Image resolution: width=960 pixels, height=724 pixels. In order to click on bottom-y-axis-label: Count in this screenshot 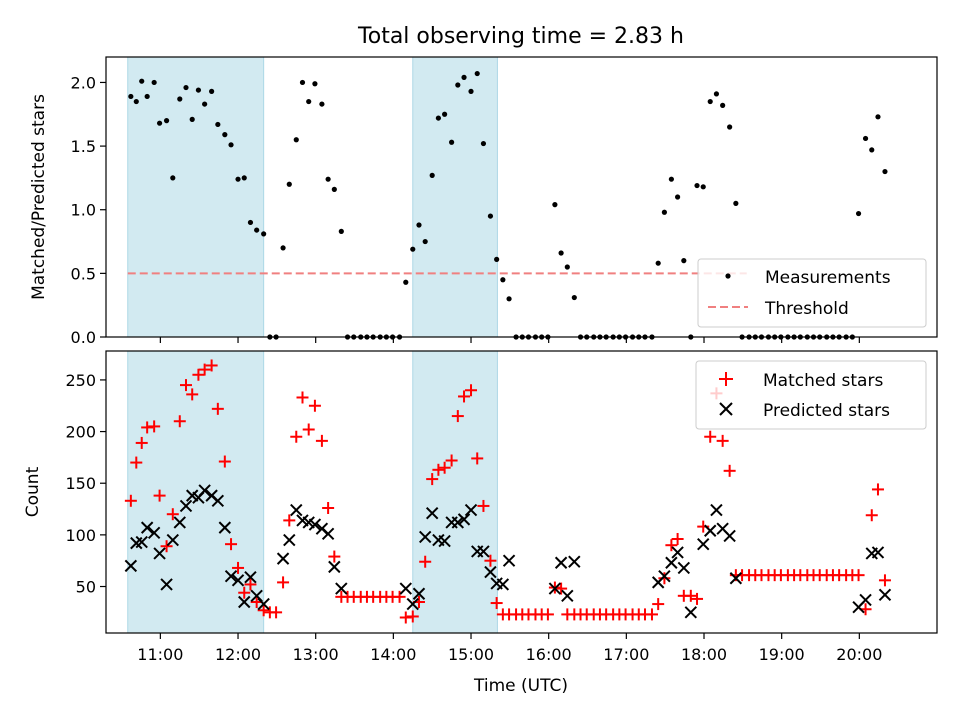, I will do `click(33, 491)`.